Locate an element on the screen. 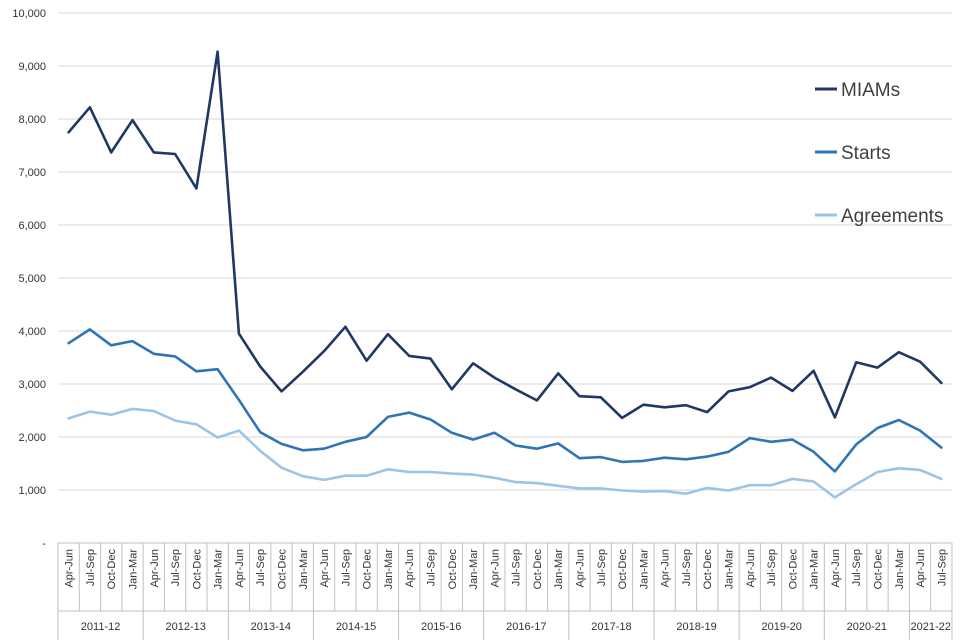  group-label: 2015-16 is located at coordinates (441, 627).